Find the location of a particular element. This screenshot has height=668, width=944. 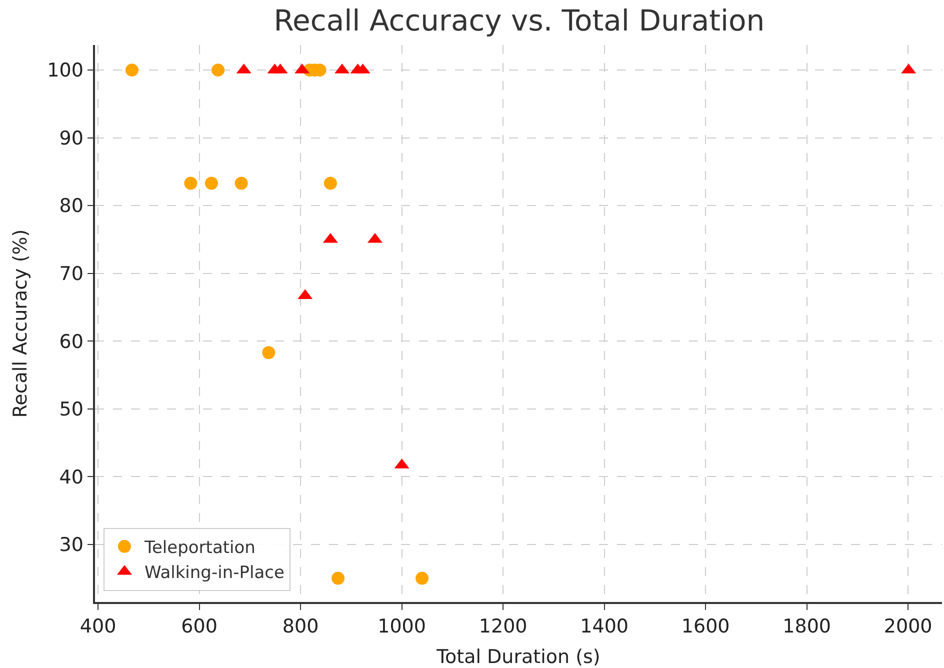

x-tick-label: 1200 is located at coordinates (503, 627).